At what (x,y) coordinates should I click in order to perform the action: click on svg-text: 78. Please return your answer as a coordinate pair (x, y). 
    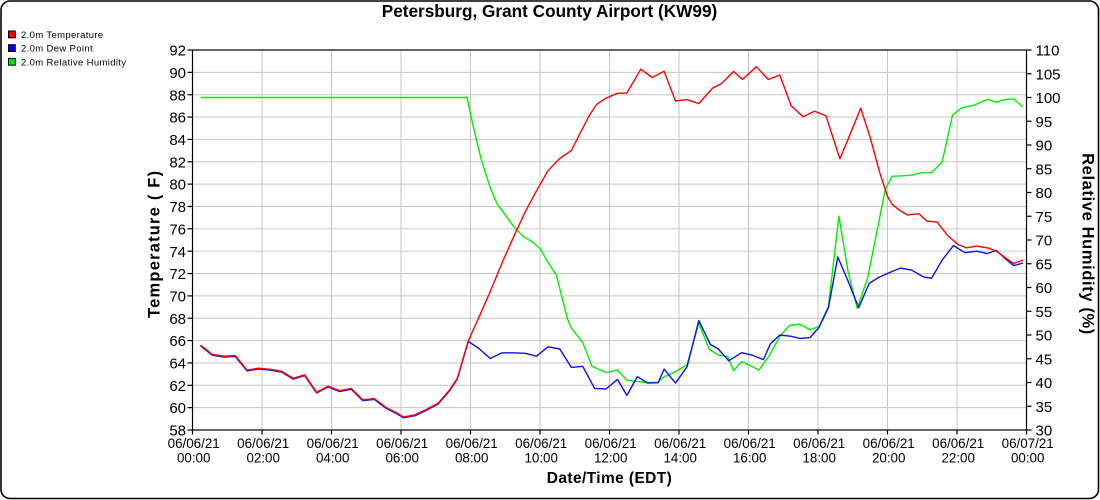
    Looking at the image, I should click on (177, 207).